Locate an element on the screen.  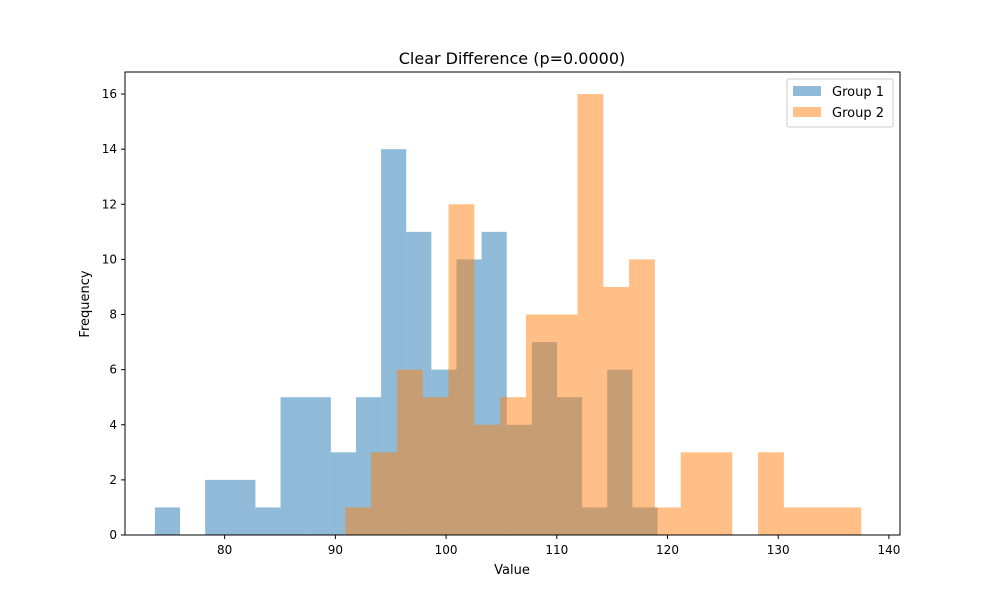
x-tick-label: 130 is located at coordinates (778, 550).